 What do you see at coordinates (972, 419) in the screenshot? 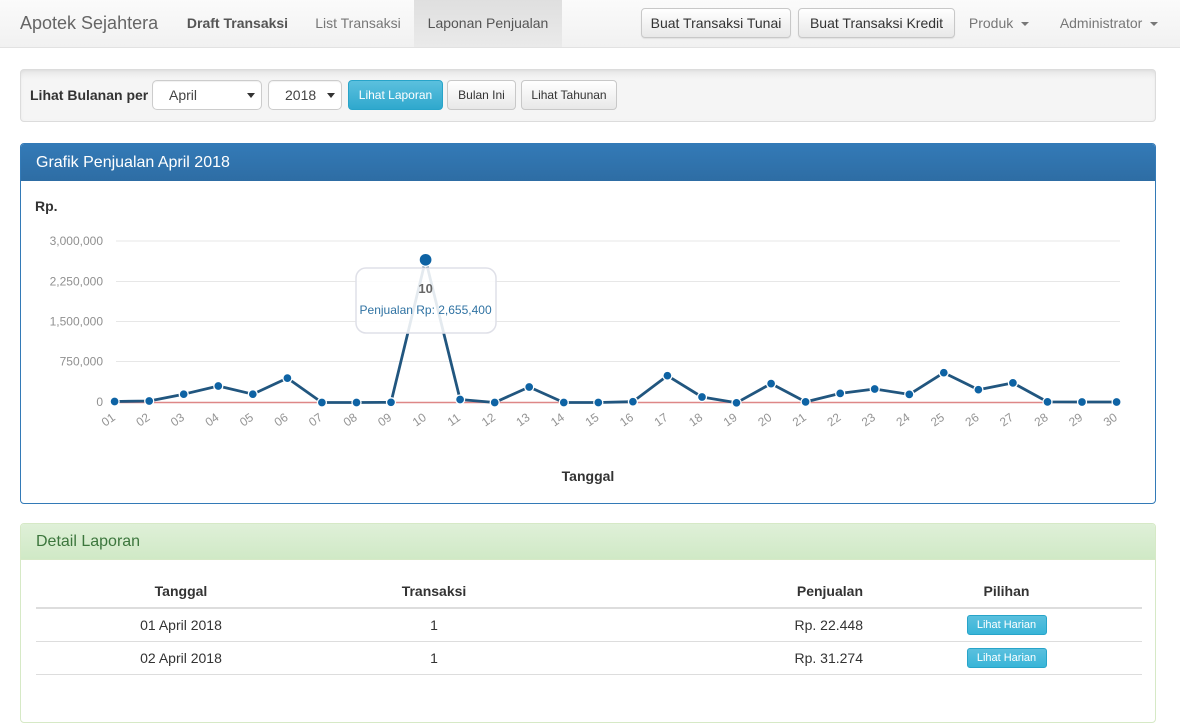
I see `svg-text: 26` at bounding box center [972, 419].